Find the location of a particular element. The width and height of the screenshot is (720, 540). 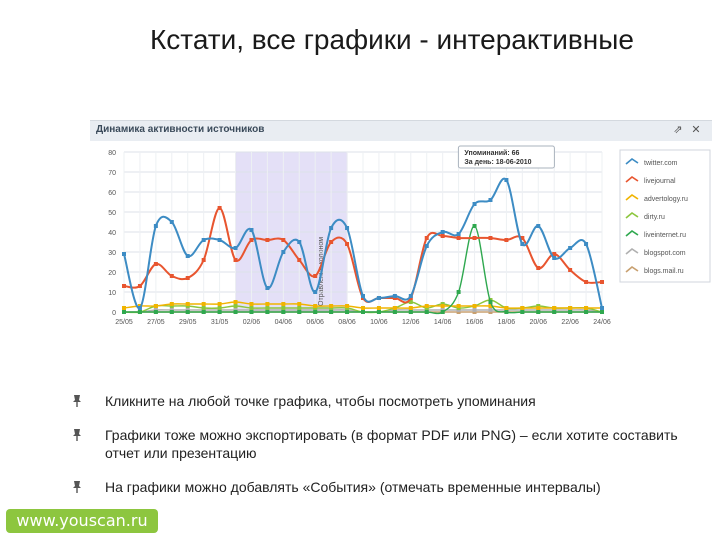

legend-label: advertology.ru is located at coordinates (666, 199).